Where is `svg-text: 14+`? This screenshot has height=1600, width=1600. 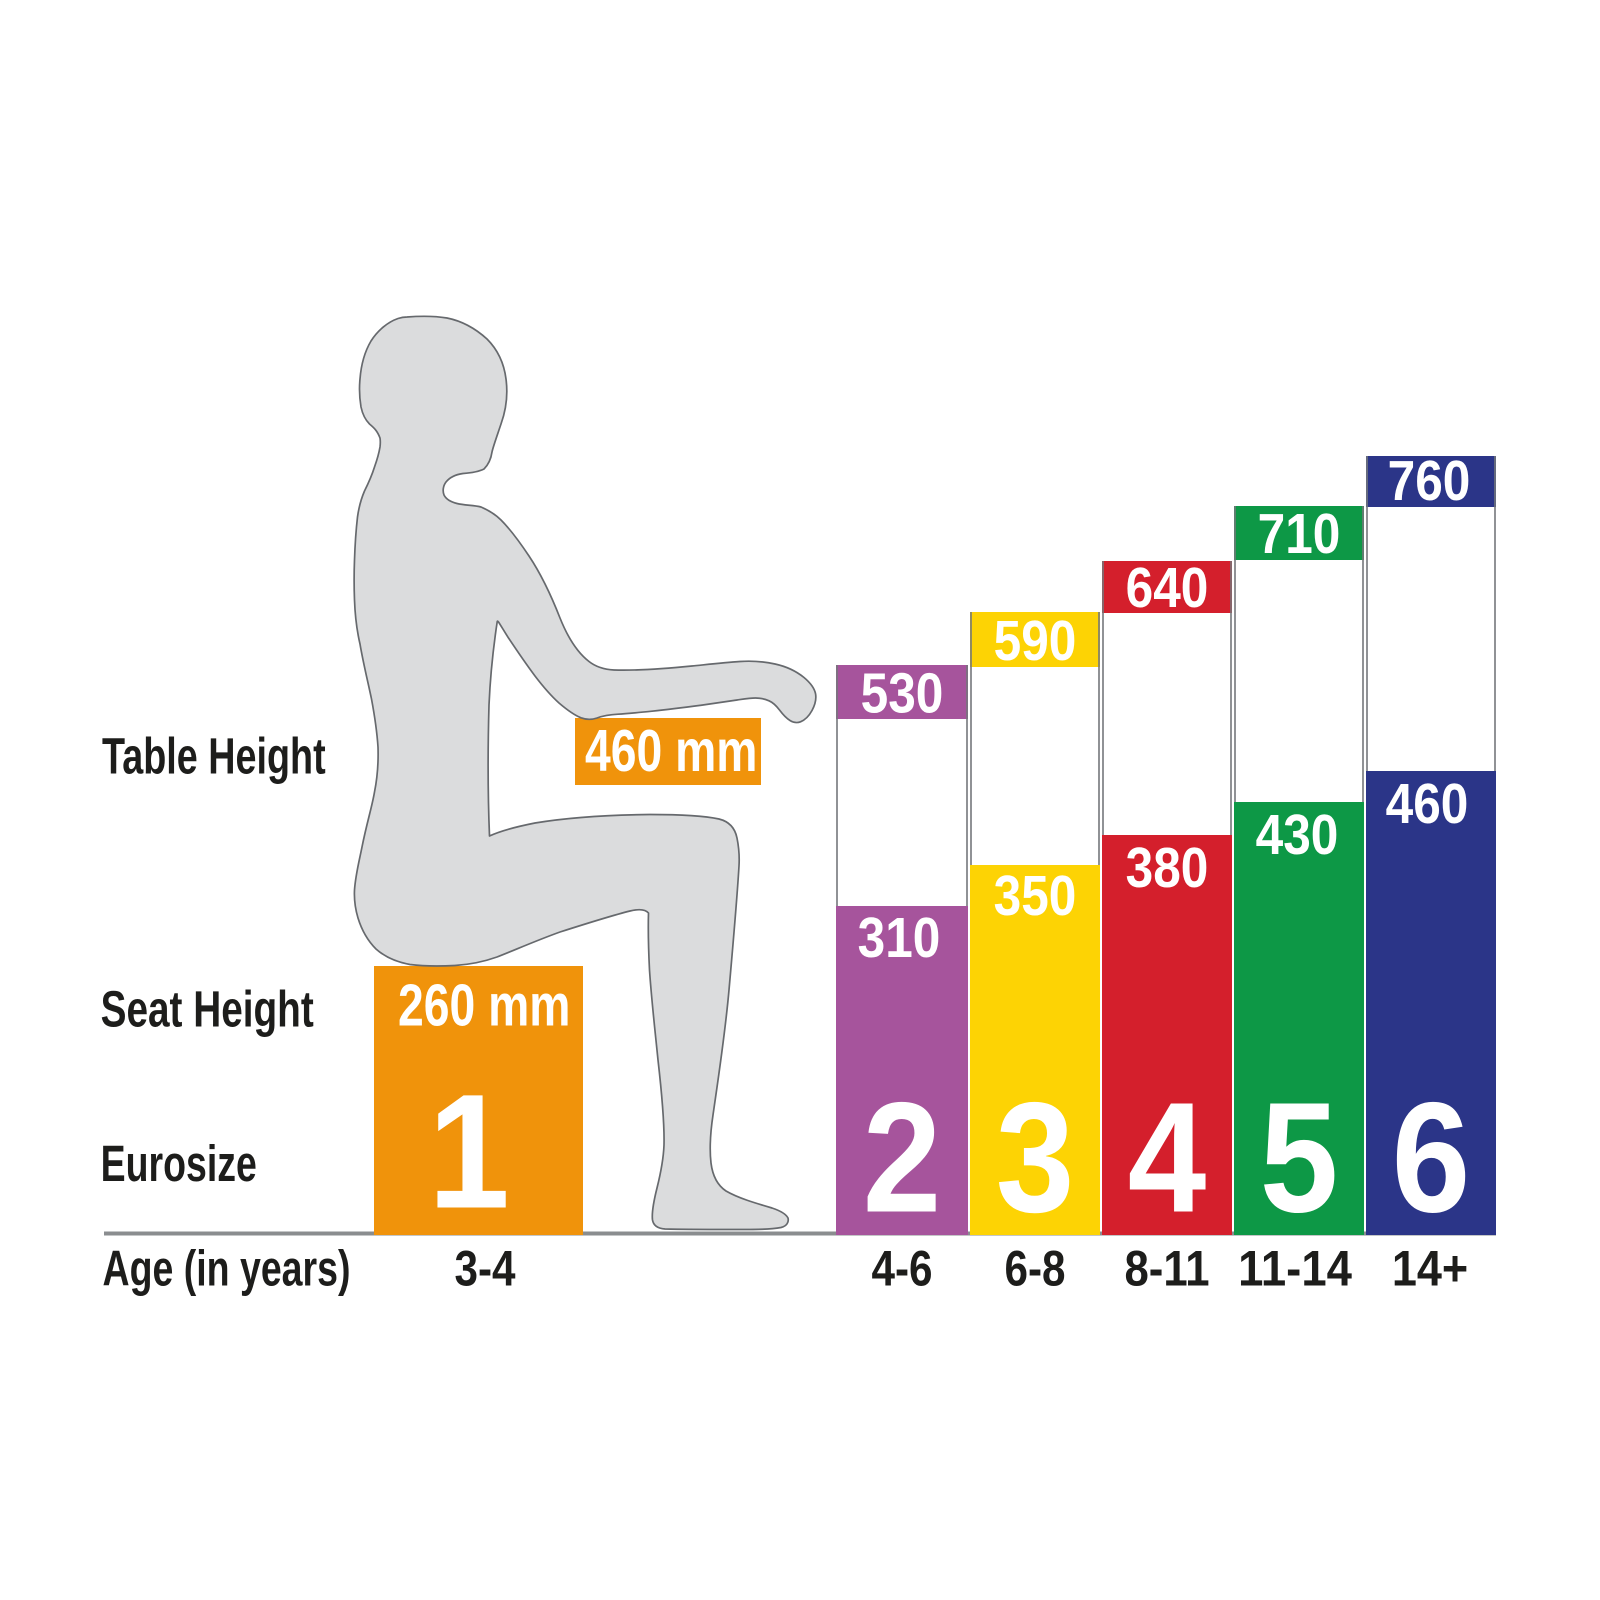 svg-text: 14+ is located at coordinates (1430, 1269).